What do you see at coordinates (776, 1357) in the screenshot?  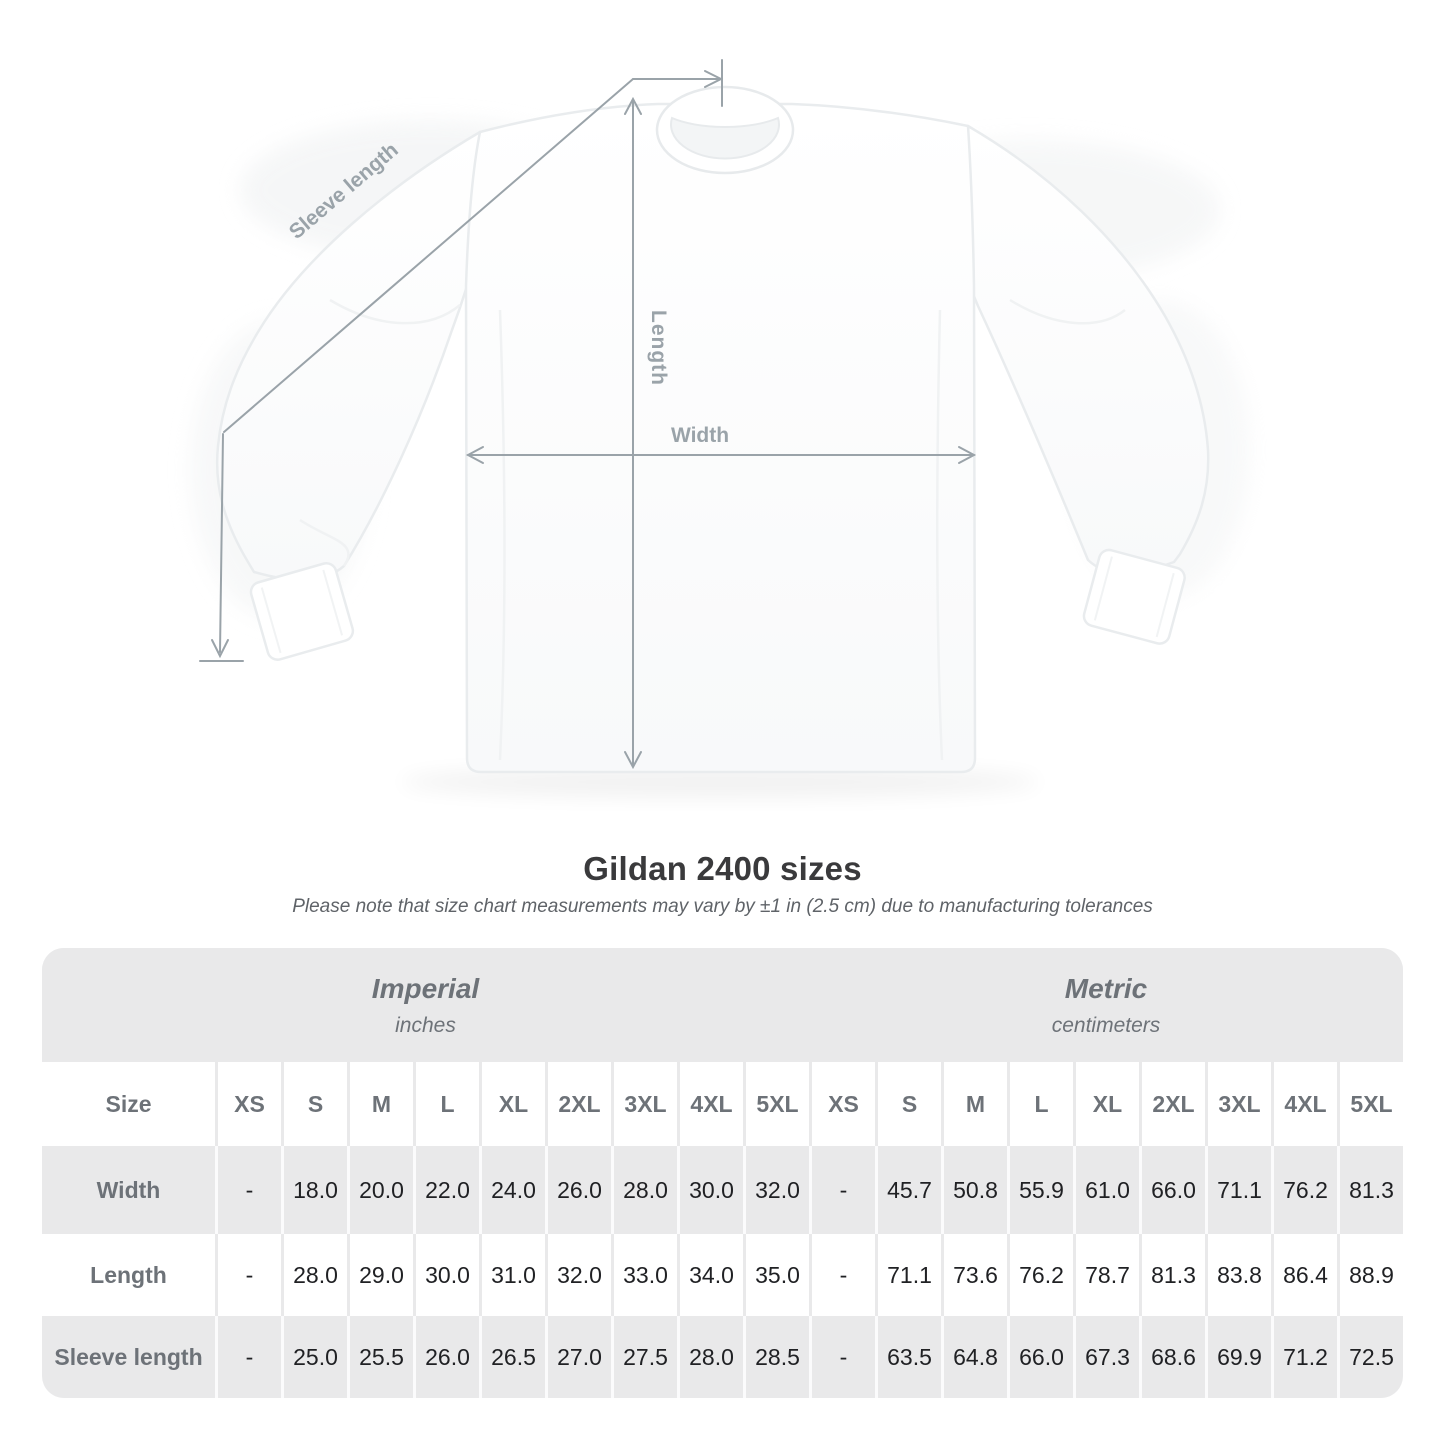 I see `cell: 28.5` at bounding box center [776, 1357].